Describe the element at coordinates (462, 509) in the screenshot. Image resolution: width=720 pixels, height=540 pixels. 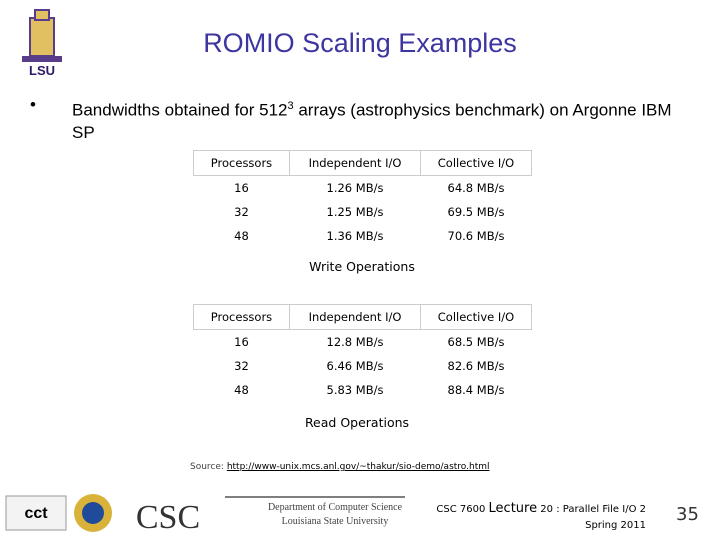
I see `text: CSC 7600` at that location.